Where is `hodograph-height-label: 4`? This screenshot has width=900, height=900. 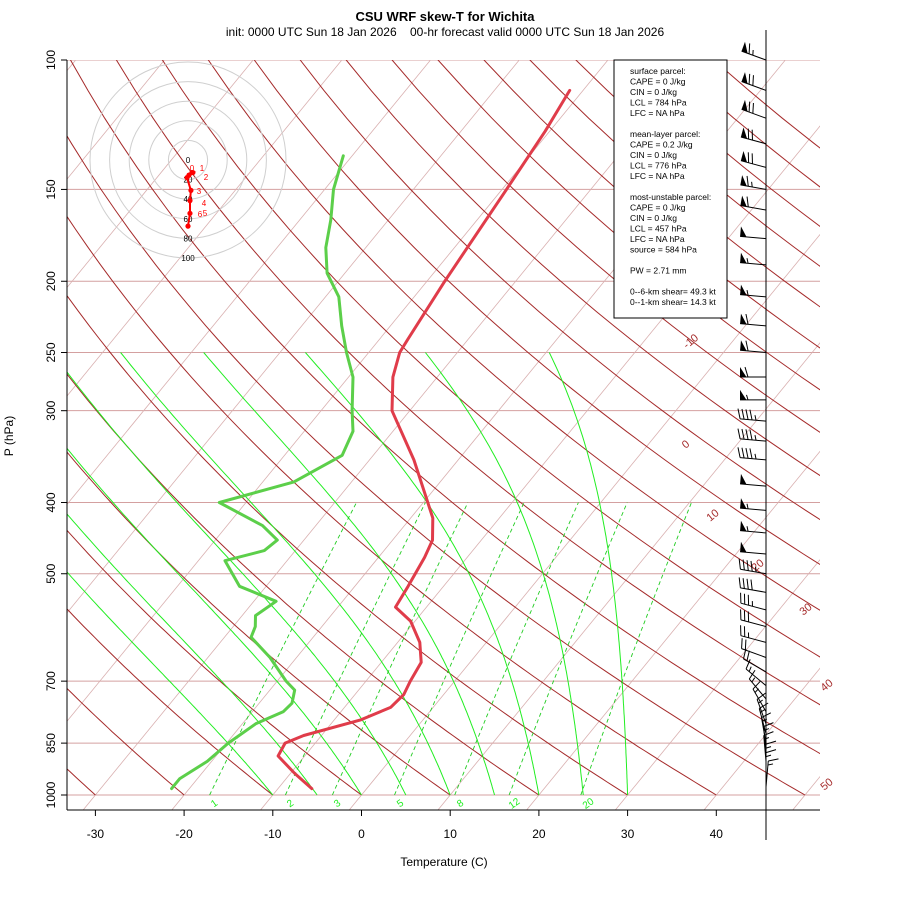
hodograph-height-label: 4 is located at coordinates (204, 203).